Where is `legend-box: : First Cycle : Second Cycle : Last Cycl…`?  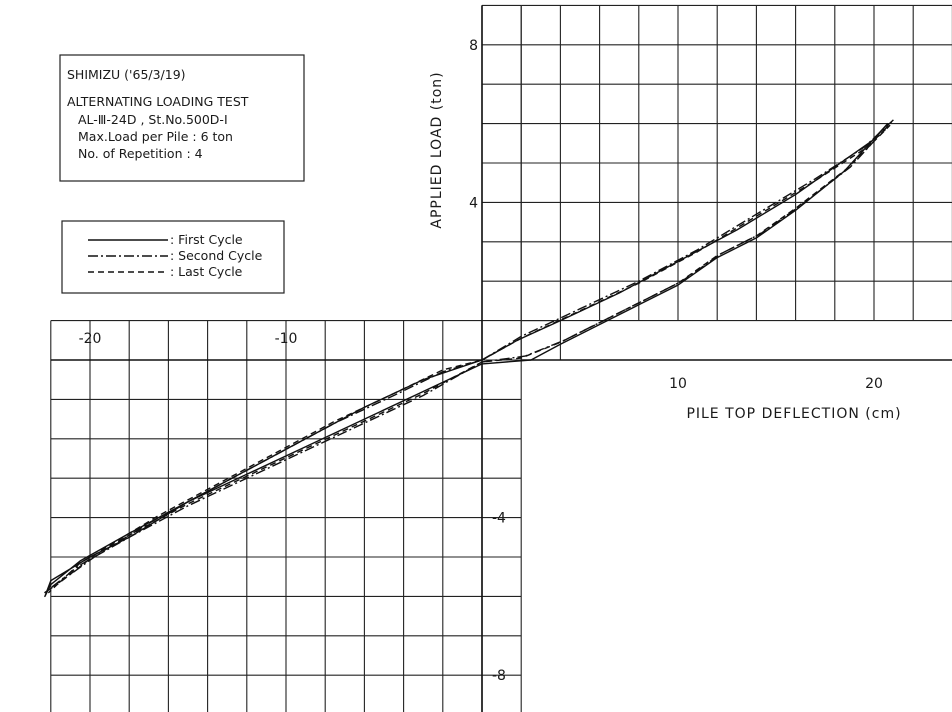
legend-box: : First Cycle : Second Cycle : Last Cycl… is located at coordinates (173, 257).